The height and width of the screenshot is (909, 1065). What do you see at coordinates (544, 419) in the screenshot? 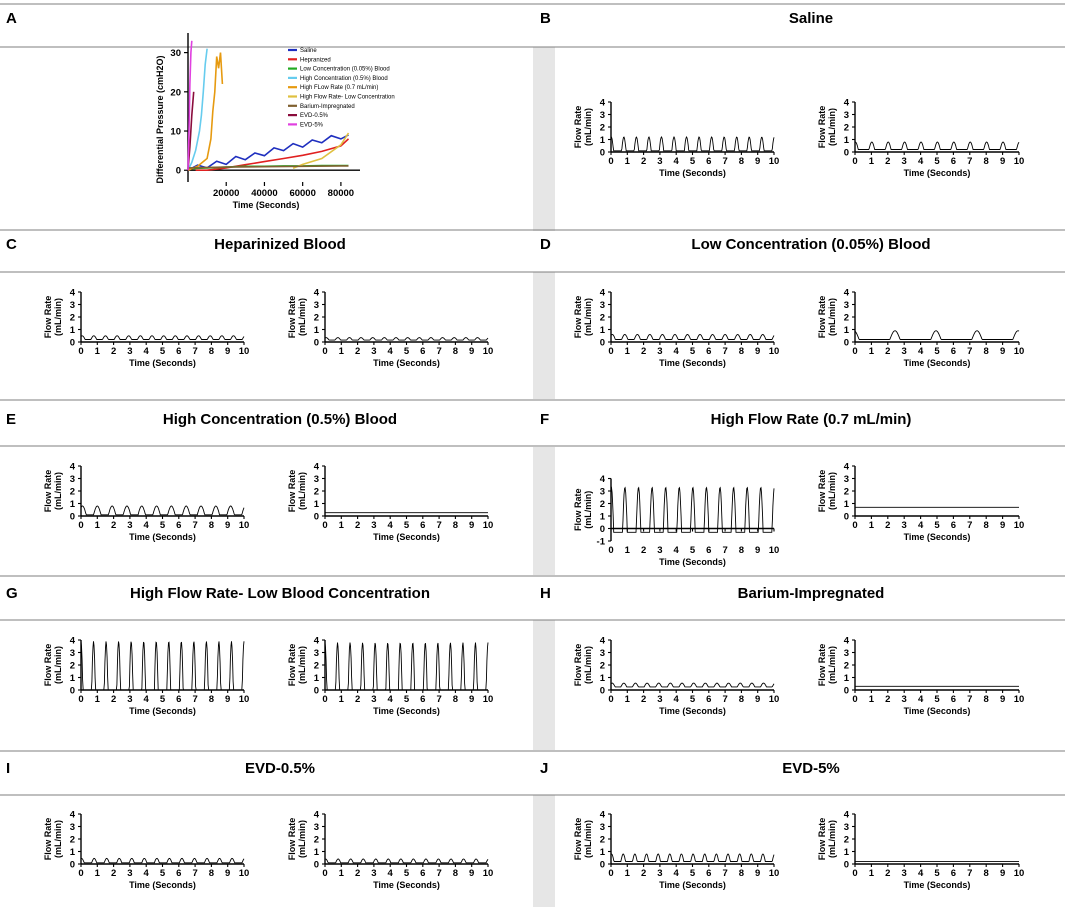
I see `panel-letter-f: F` at bounding box center [544, 419].